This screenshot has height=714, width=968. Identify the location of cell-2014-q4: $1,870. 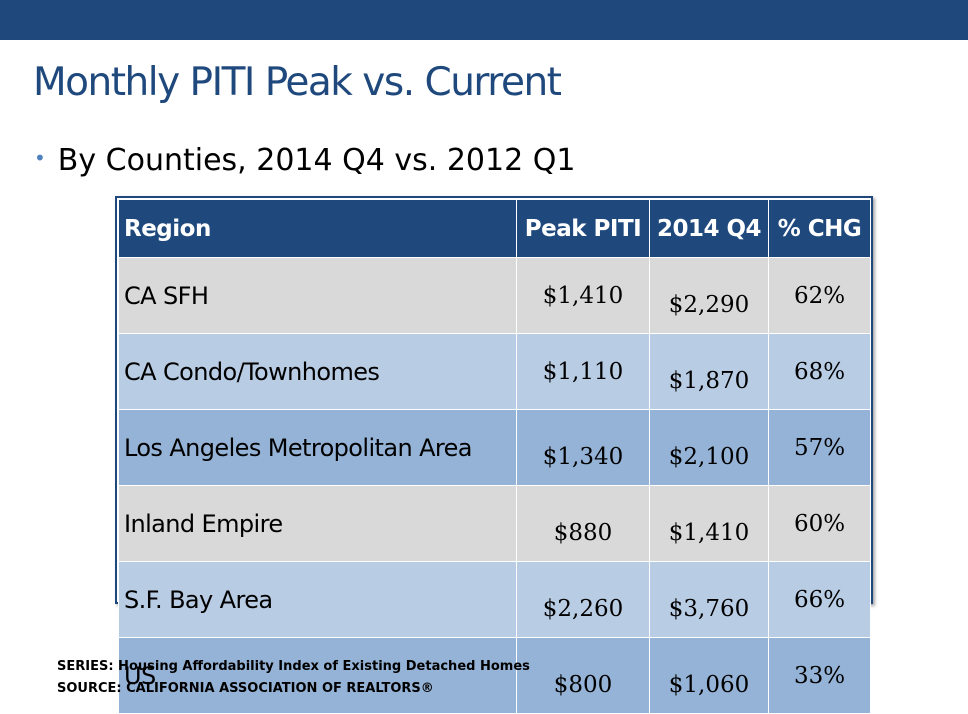
(709, 371).